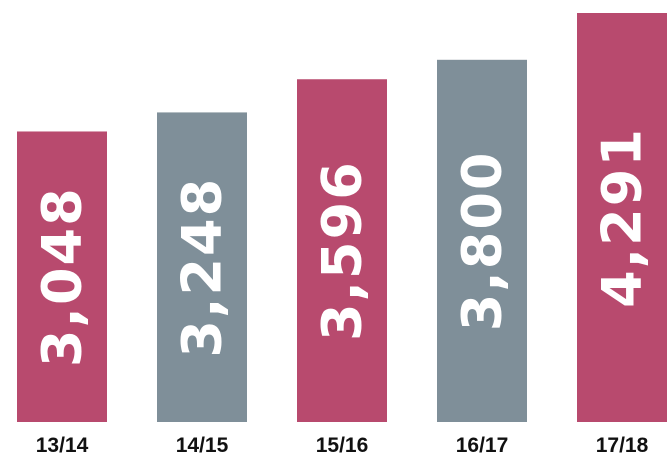 The height and width of the screenshot is (458, 667). Describe the element at coordinates (62, 445) in the screenshot. I see `x-tick-label: 13/14` at that location.